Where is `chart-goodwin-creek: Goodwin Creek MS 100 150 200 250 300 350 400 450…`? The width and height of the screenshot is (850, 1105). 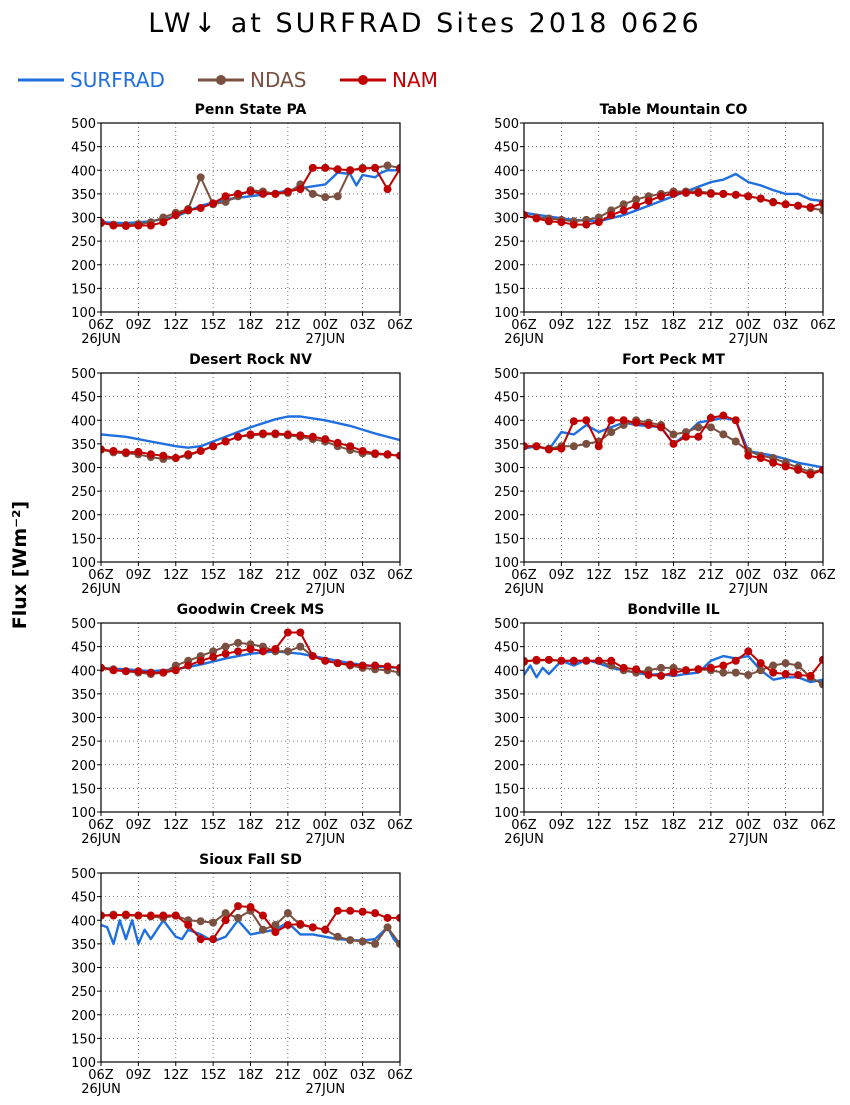 chart-goodwin-creek: Goodwin Creek MS 100 150 200 250 300 350 400 450… is located at coordinates (242, 724).